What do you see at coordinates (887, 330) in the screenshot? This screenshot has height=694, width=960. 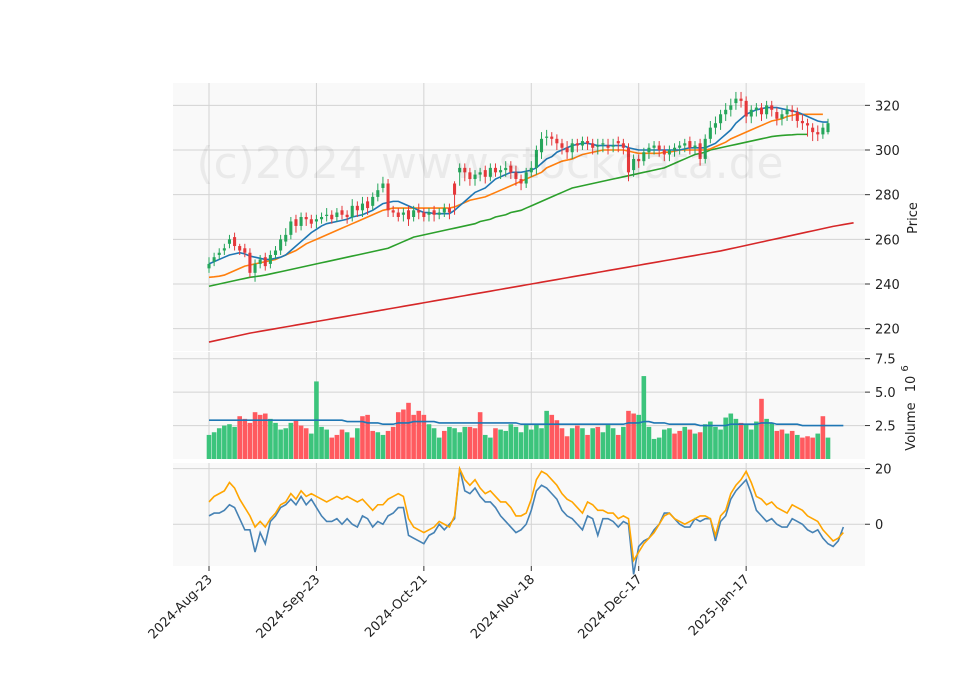 I see `price-ytick-label-0: 220` at bounding box center [887, 330].